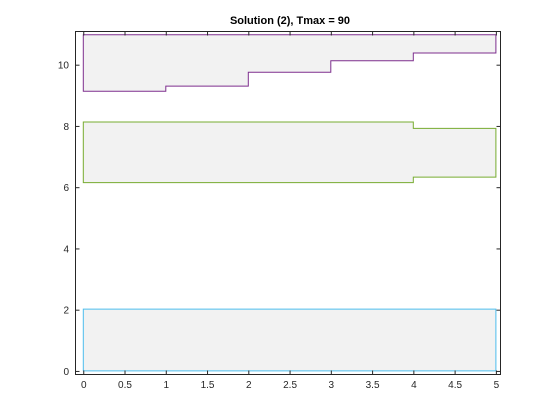 The width and height of the screenshot is (560, 420). What do you see at coordinates (66, 188) in the screenshot?
I see `y-tick-label-3: 6` at bounding box center [66, 188].